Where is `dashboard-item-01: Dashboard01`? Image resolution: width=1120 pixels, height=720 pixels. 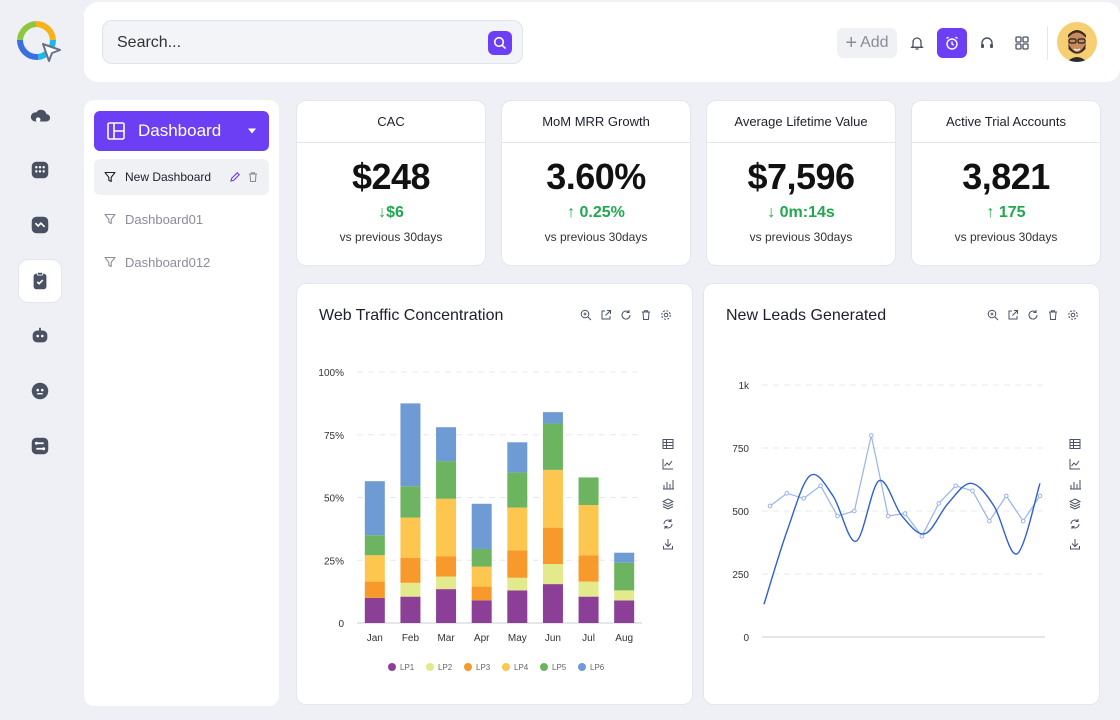 dashboard-item-01: Dashboard01 is located at coordinates (181, 219).